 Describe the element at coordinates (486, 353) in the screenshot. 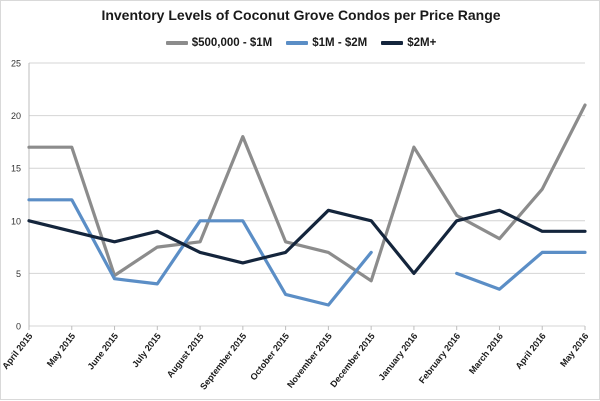

I see `x-tick-label-11: March 2016` at that location.